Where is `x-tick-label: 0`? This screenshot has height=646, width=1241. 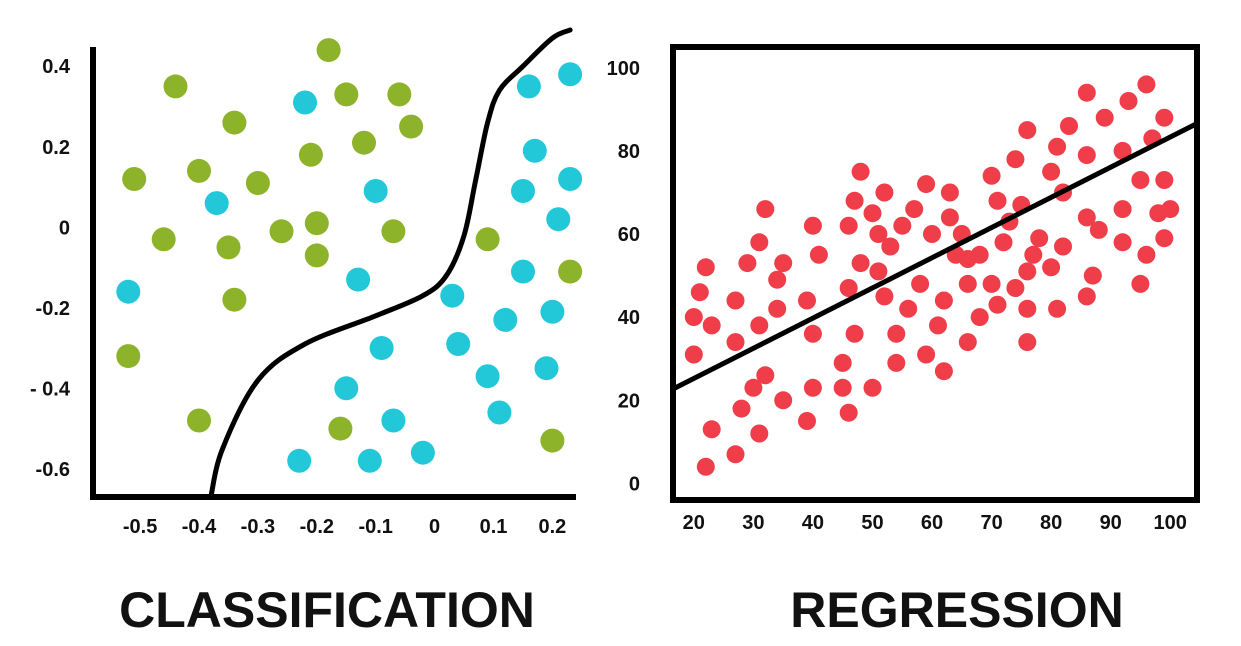
x-tick-label: 0 is located at coordinates (434, 527).